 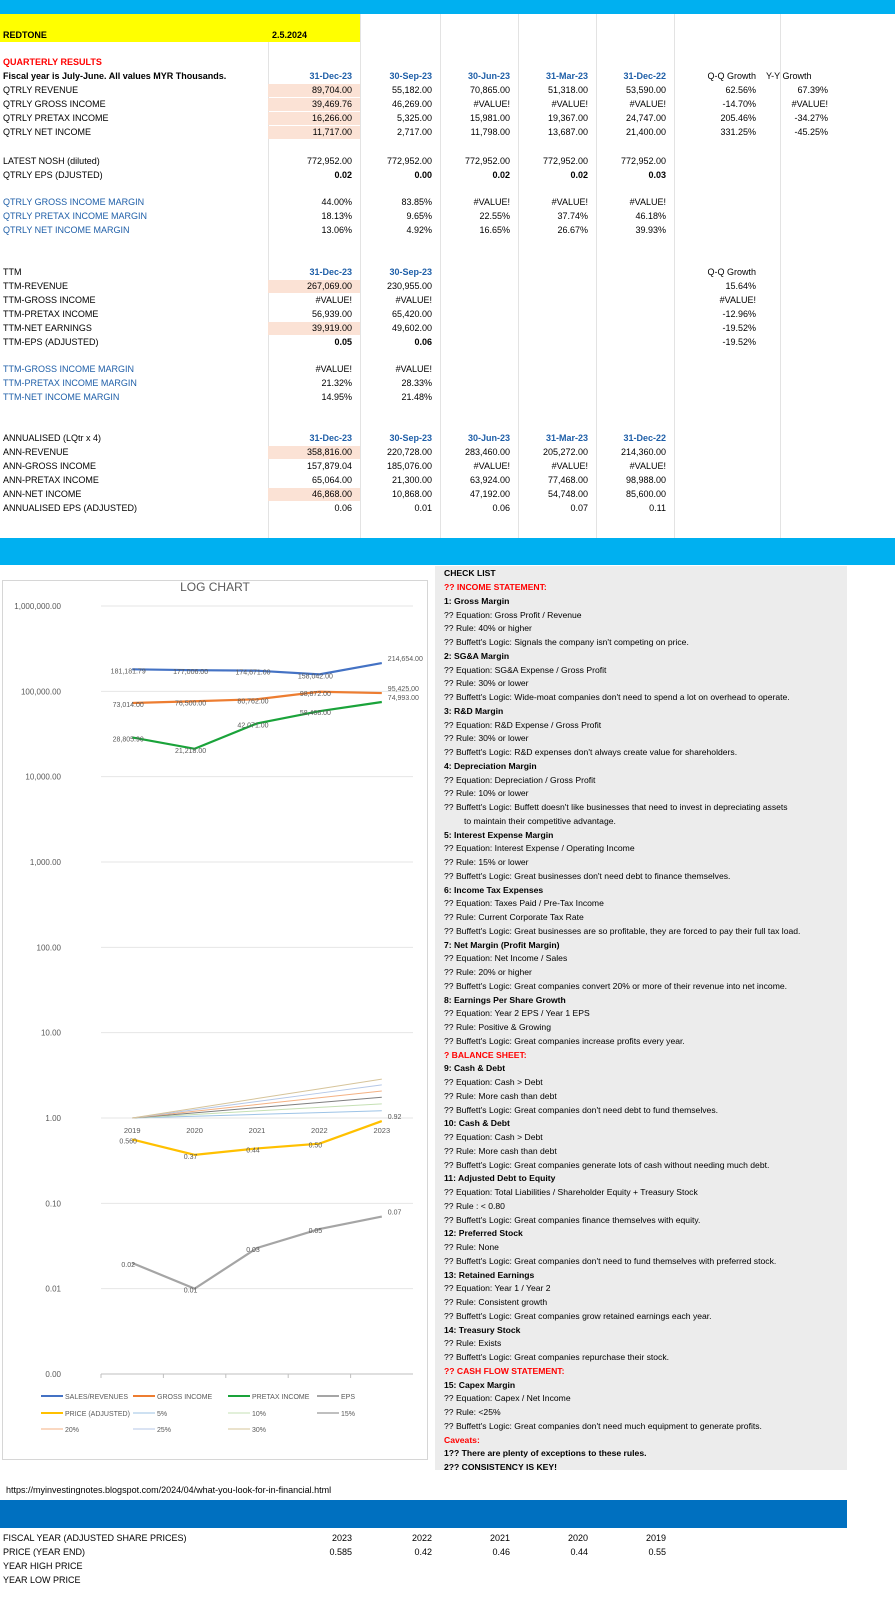 I want to click on value-cell: 157,879.04, so click(x=329, y=466).